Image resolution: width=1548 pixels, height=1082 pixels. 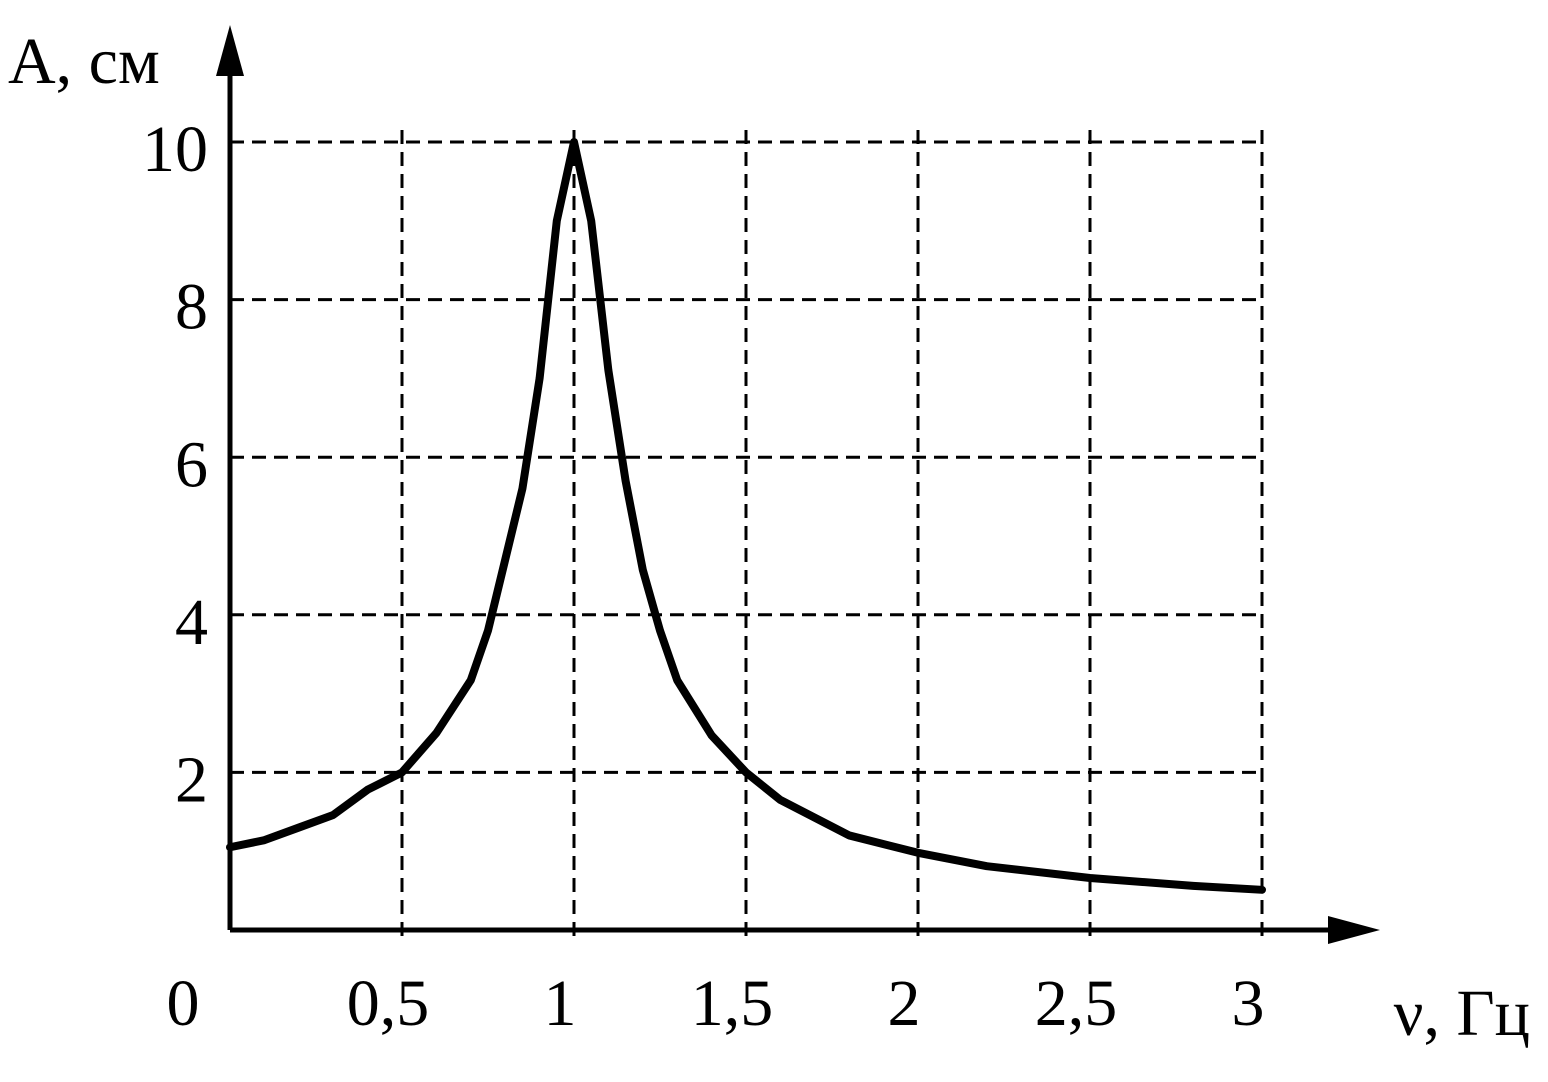 I want to click on x-tick-label: 2,5, so click(x=1076, y=1003).